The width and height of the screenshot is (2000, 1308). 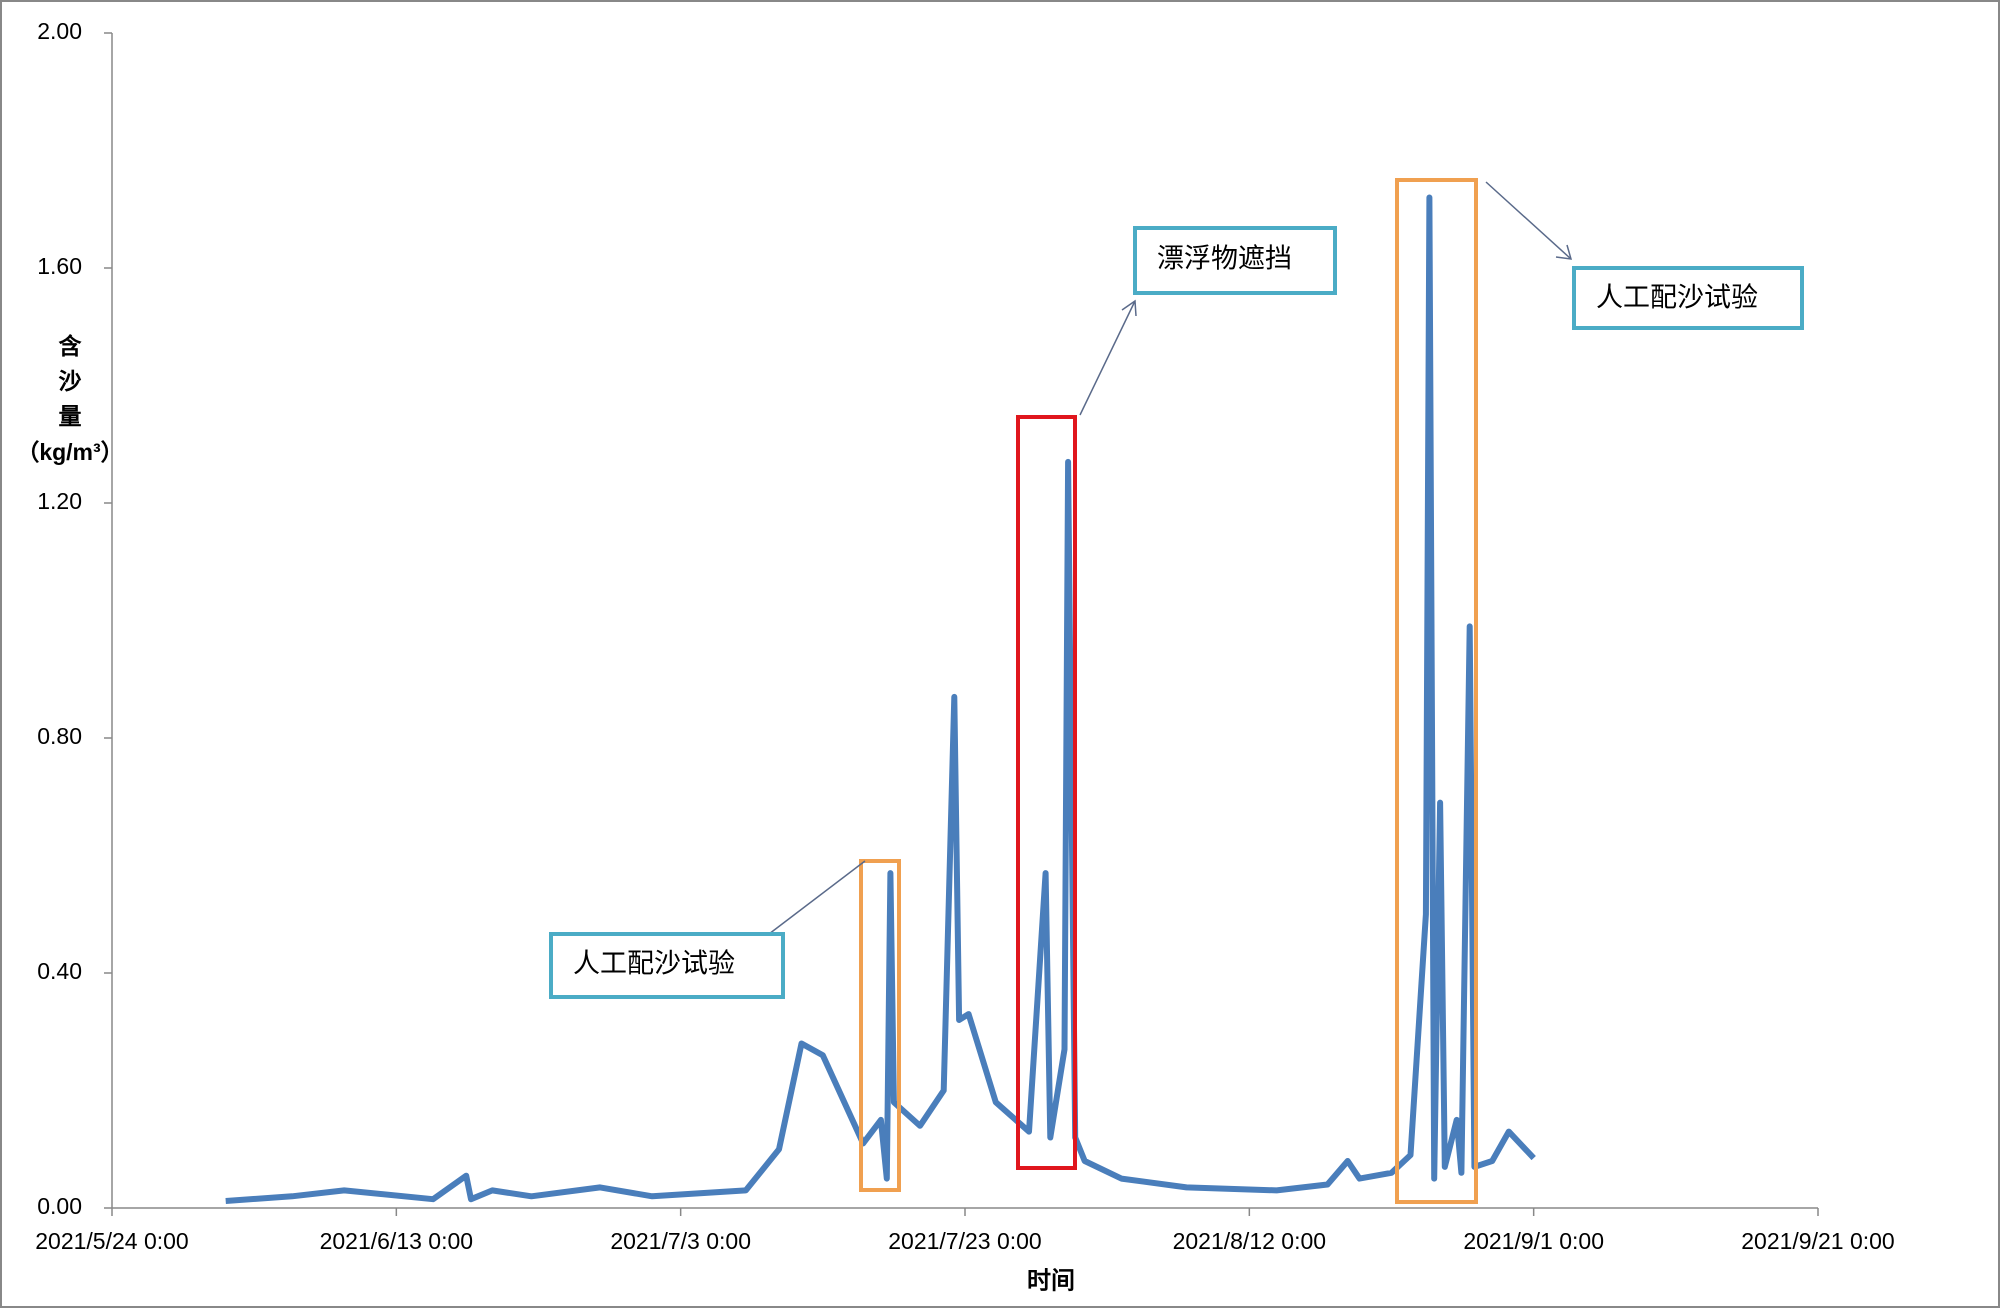 I want to click on y-tick-label: 0.80, so click(x=59, y=736).